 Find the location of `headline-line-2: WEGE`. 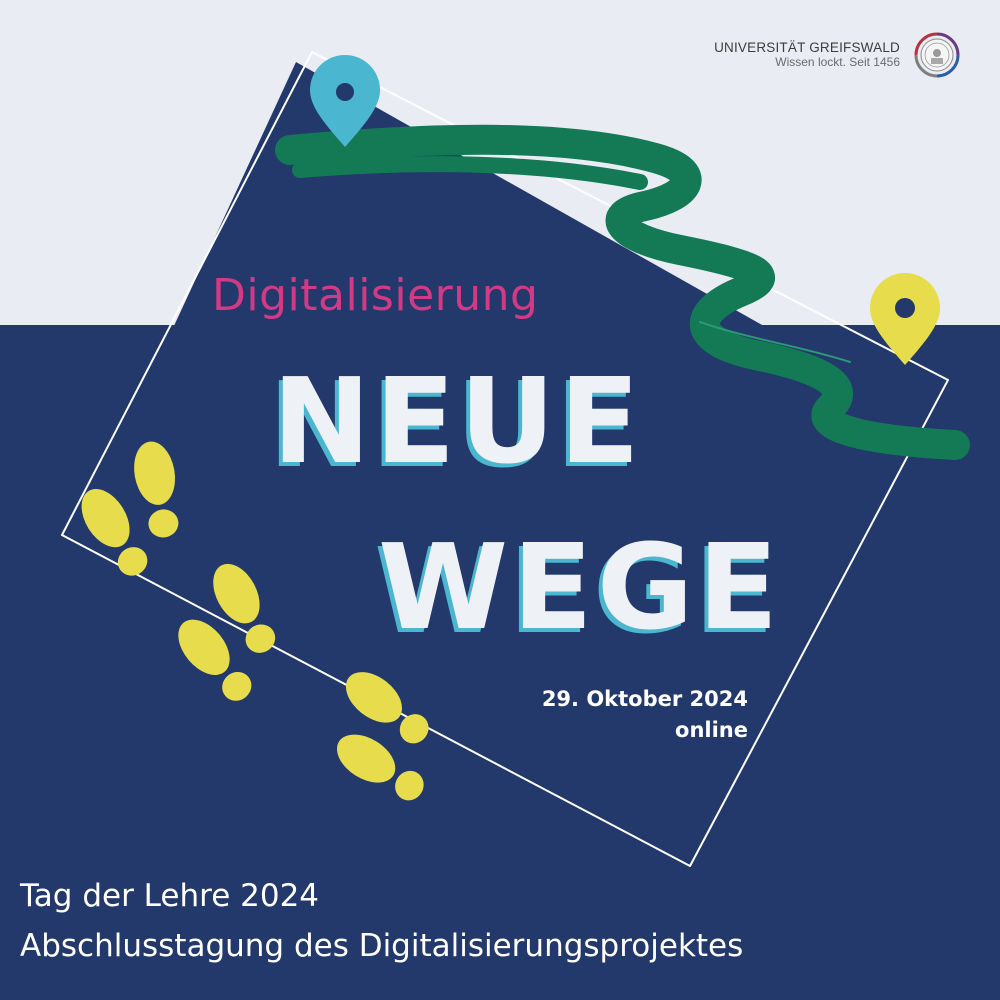

headline-line-2: WEGE is located at coordinates (580, 587).